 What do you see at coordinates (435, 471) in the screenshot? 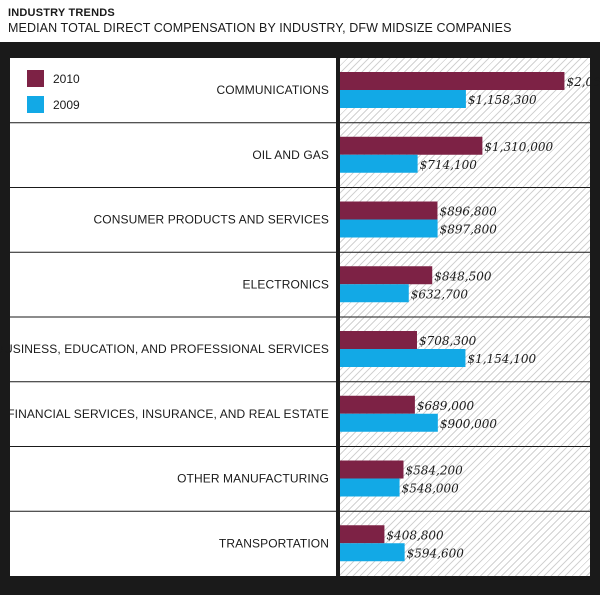
I see `value-label: $584,200` at bounding box center [435, 471].